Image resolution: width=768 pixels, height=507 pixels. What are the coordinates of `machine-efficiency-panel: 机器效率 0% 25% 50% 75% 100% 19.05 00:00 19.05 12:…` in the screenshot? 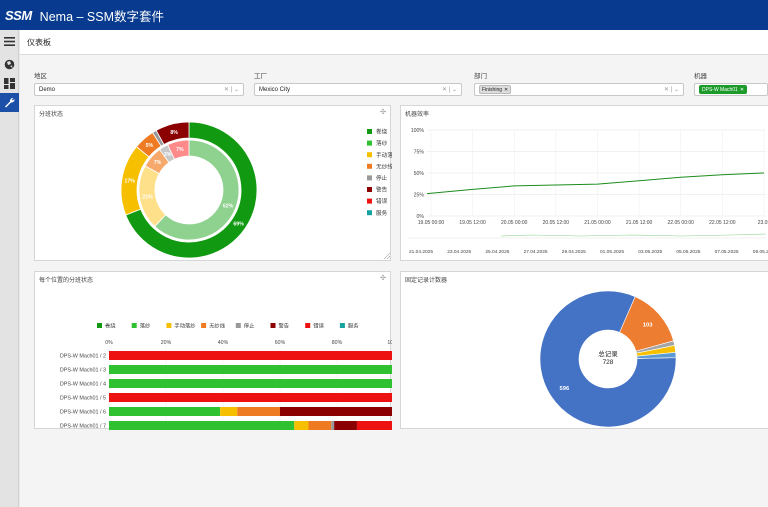 It's located at (584, 183).